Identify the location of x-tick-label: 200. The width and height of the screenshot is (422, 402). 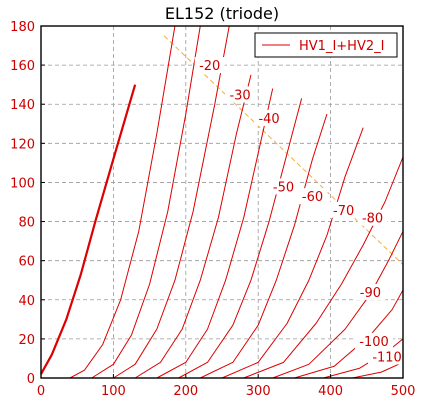
(185, 391).